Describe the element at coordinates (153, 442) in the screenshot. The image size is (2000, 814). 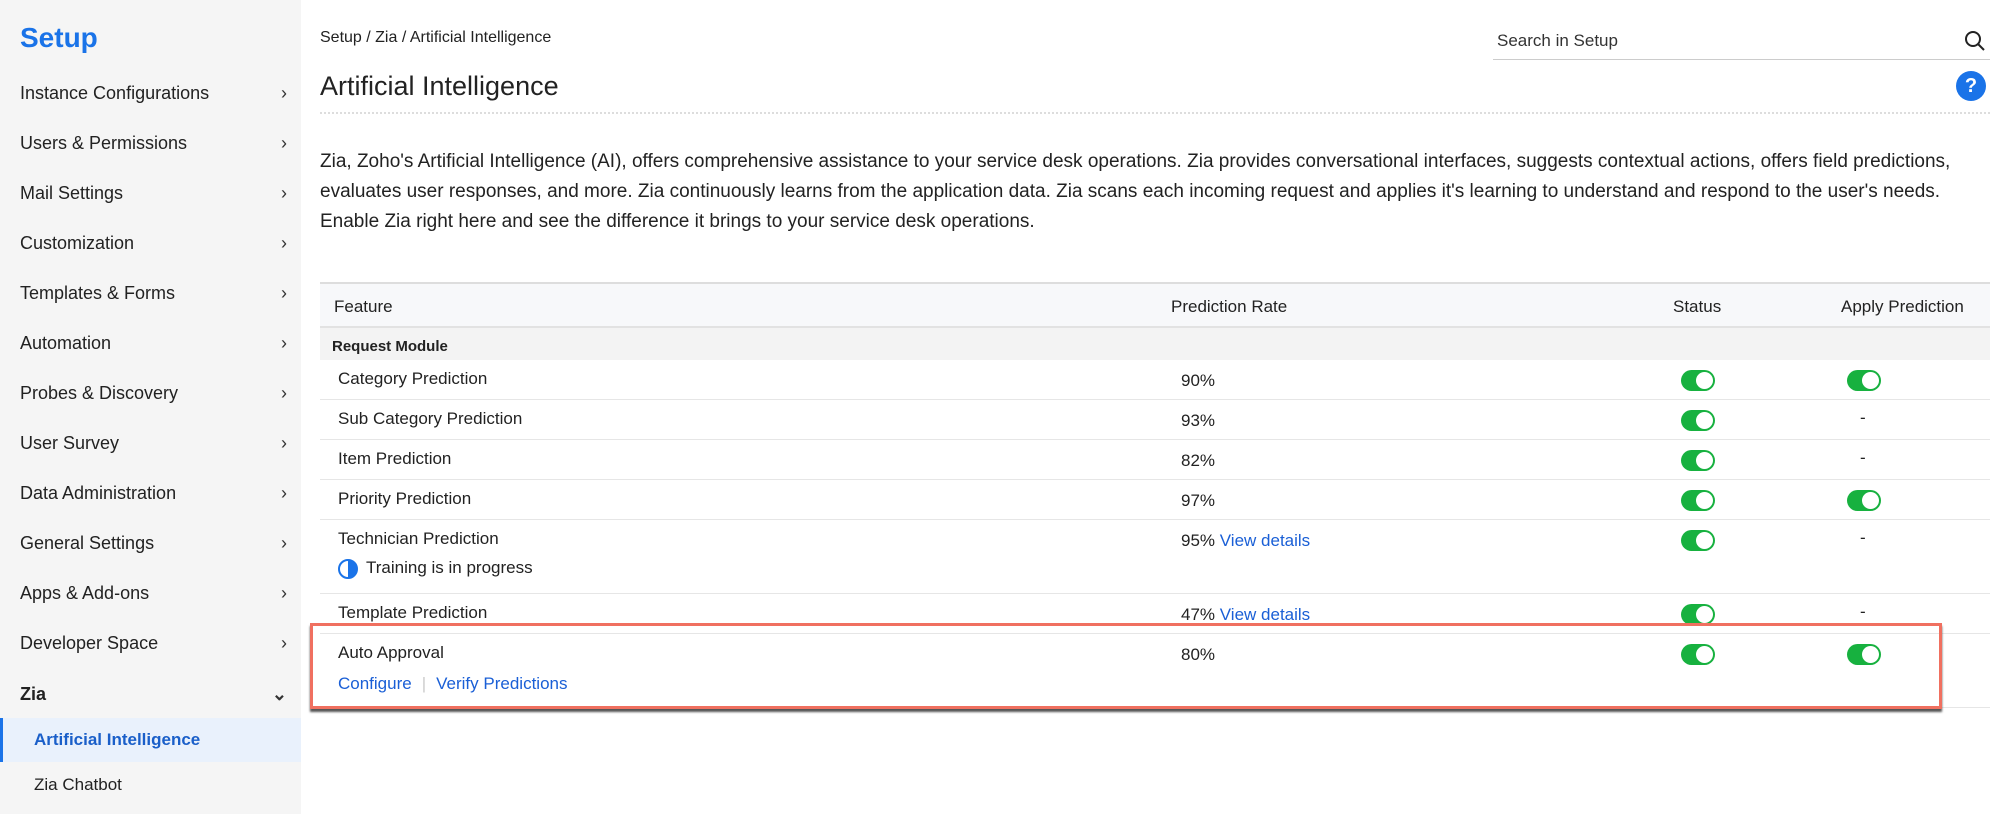
I see `sidebar-item: User Survey ›` at that location.